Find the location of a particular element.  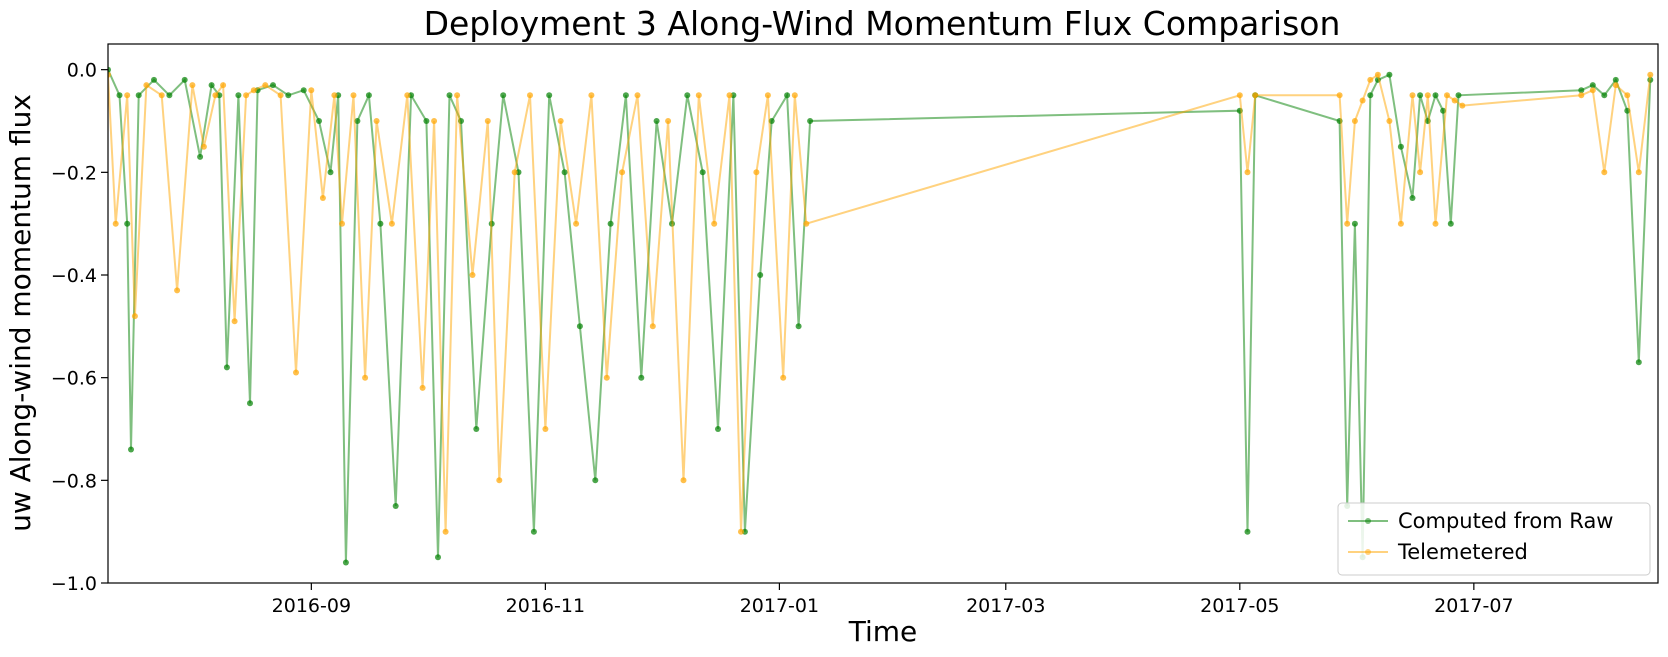

y-tick-label: −0.8 is located at coordinates (74, 481).